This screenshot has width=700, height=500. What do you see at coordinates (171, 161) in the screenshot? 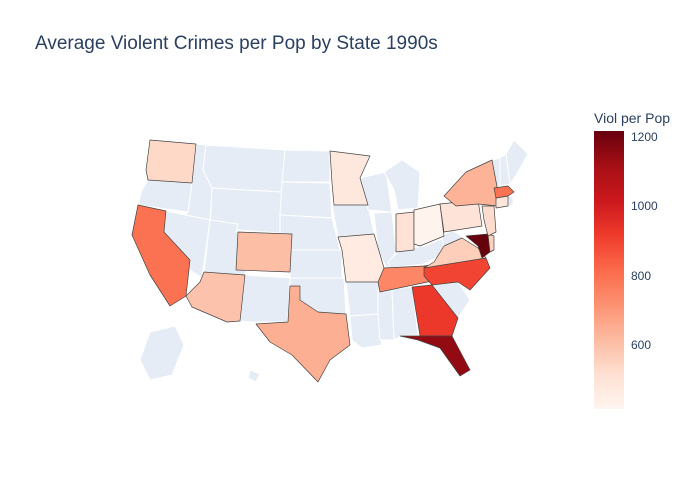
I see `state-wa` at bounding box center [171, 161].